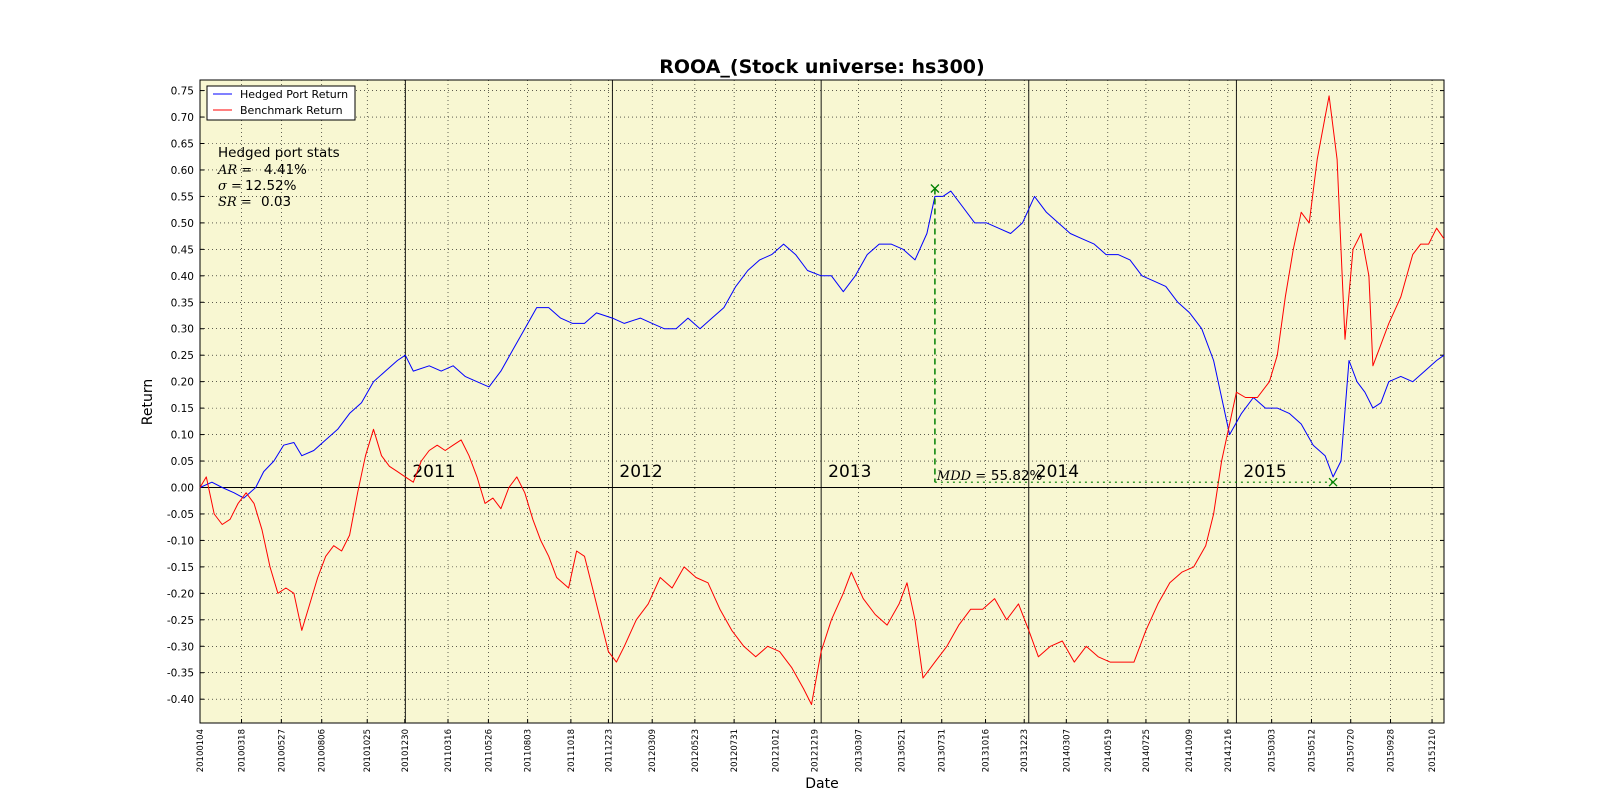 This screenshot has height=800, width=1600. Describe the element at coordinates (182, 330) in the screenshot. I see `y-tick-label: 0.30` at that location.